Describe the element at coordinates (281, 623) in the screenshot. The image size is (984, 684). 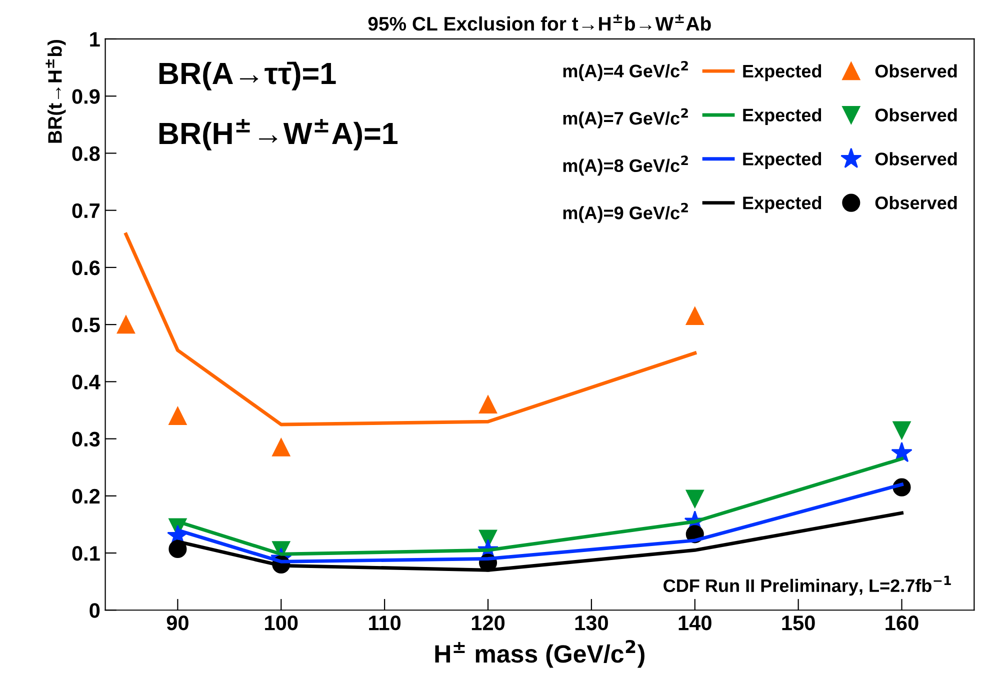
I see `x-tick-label: 100` at that location.